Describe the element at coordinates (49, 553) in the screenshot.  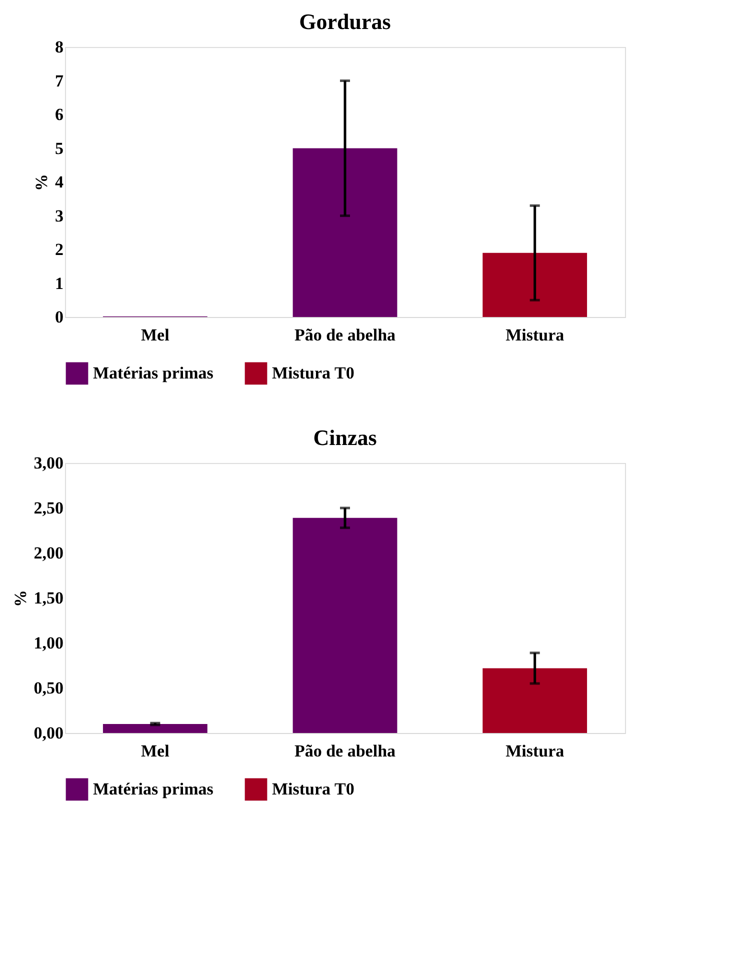
I see `y-tick-label: 2,00` at that location.